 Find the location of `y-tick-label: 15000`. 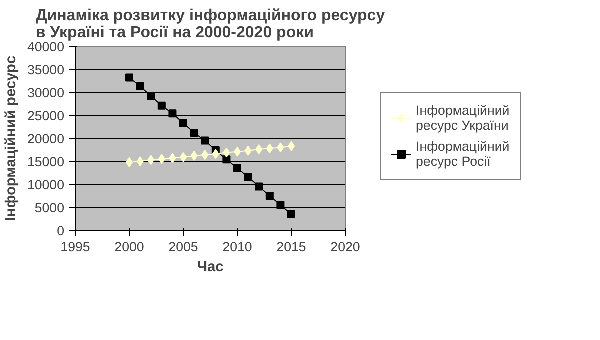

y-tick-label: 15000 is located at coordinates (45, 162).